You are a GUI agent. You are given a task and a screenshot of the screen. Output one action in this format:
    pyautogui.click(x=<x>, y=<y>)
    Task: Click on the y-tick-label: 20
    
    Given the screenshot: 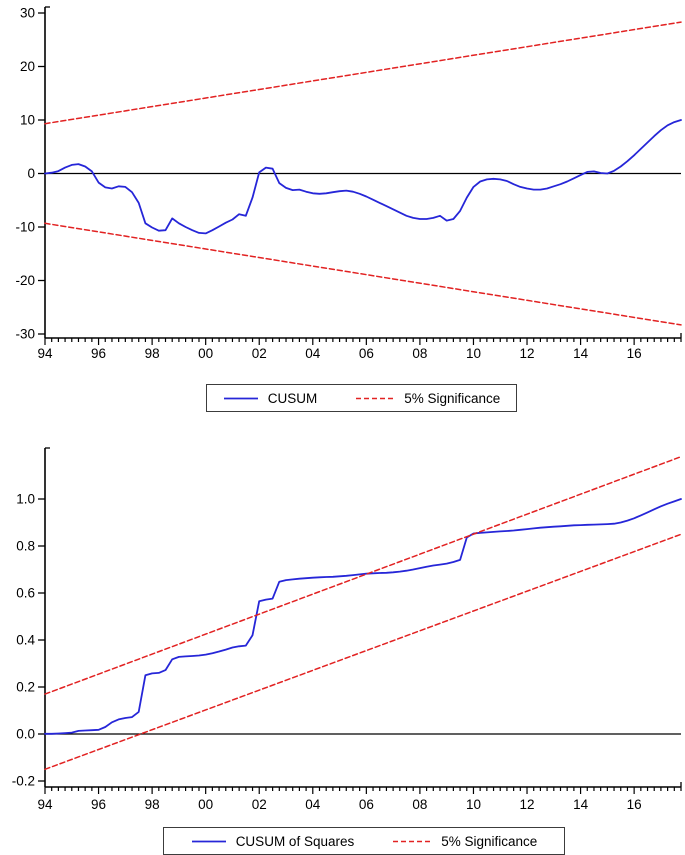 What is the action you would take?
    pyautogui.click(x=27, y=66)
    